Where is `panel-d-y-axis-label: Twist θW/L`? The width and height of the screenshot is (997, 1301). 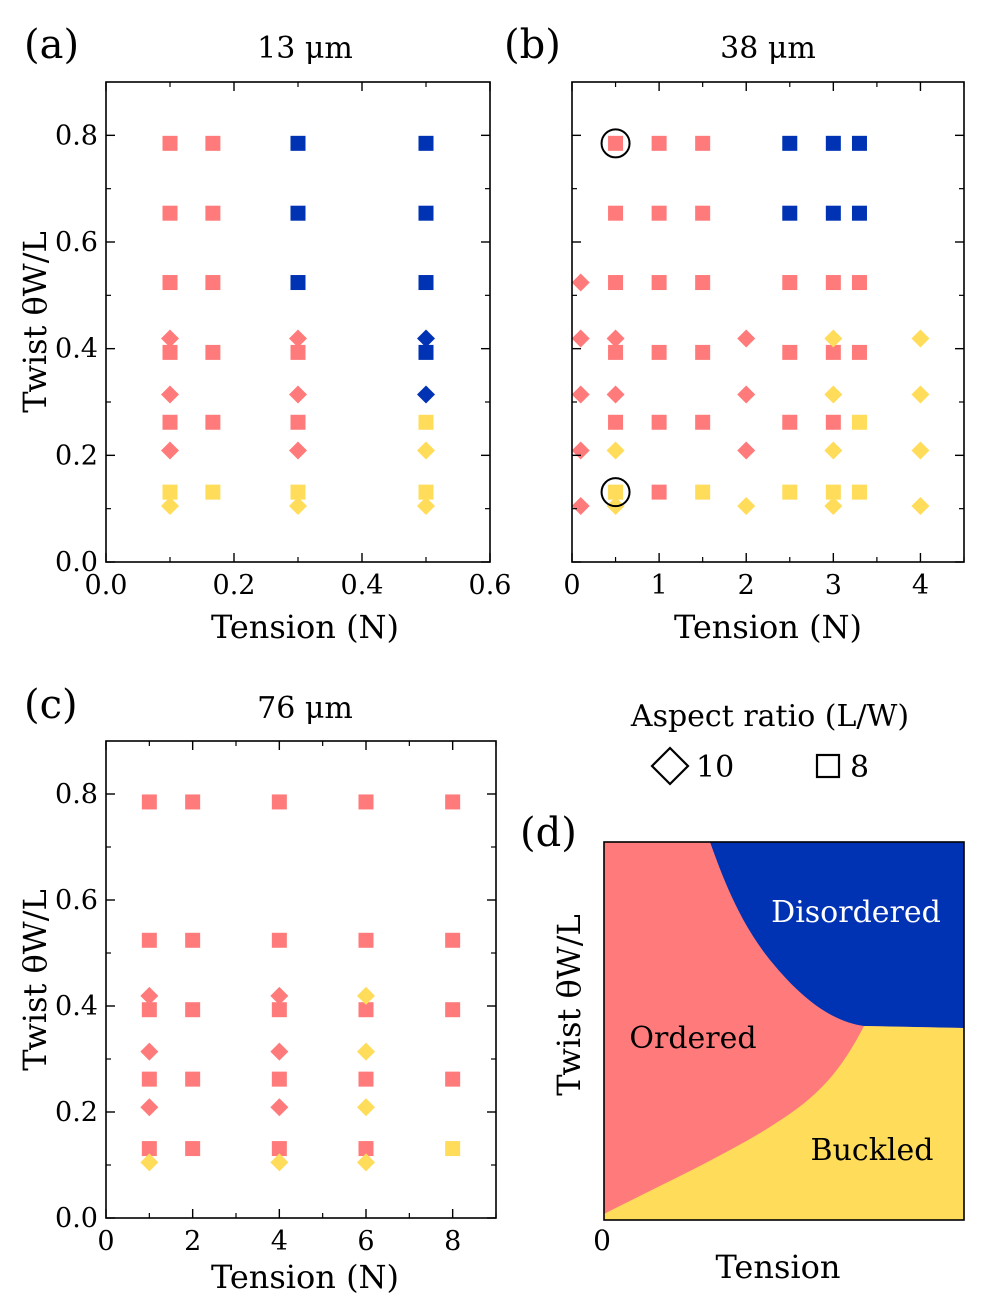 panel-d-y-axis-label: Twist θW/L is located at coordinates (569, 1004).